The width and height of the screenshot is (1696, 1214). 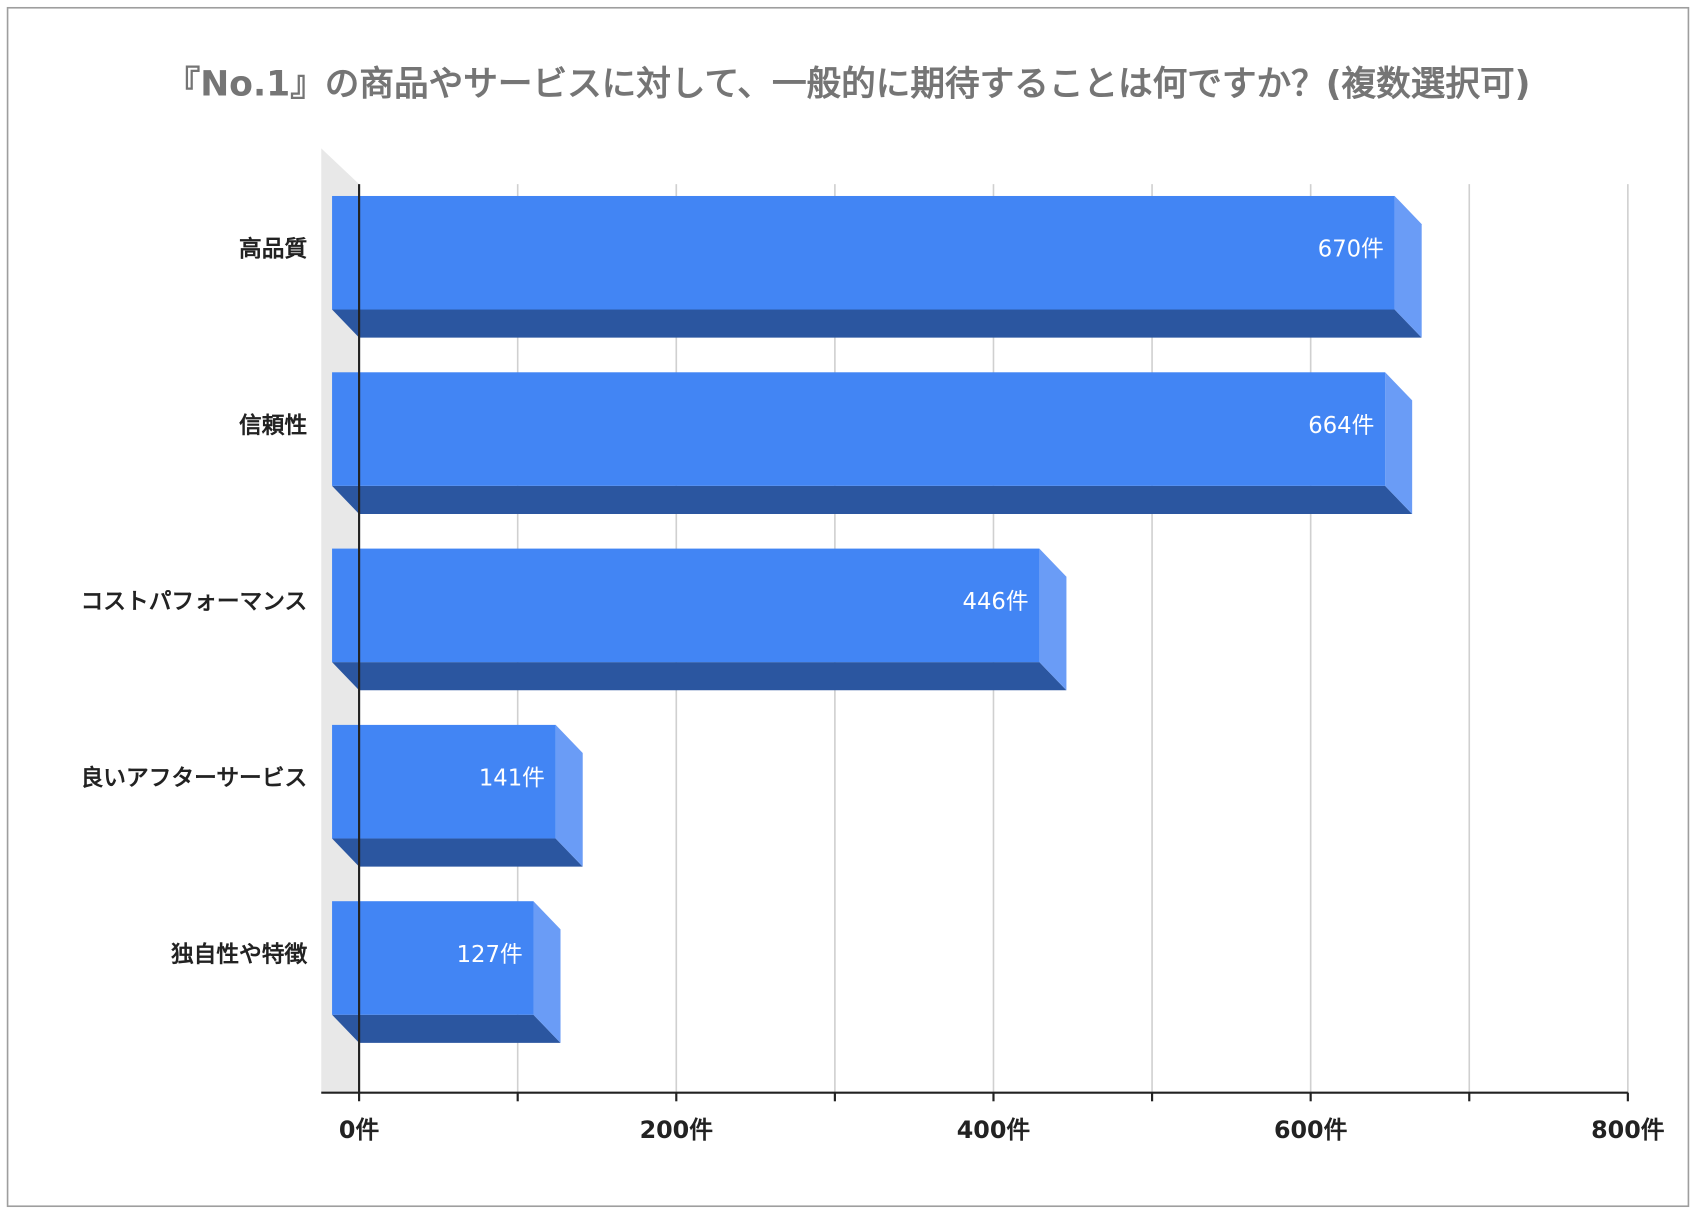 I want to click on y-tick-label: 高品質, so click(x=273, y=249).